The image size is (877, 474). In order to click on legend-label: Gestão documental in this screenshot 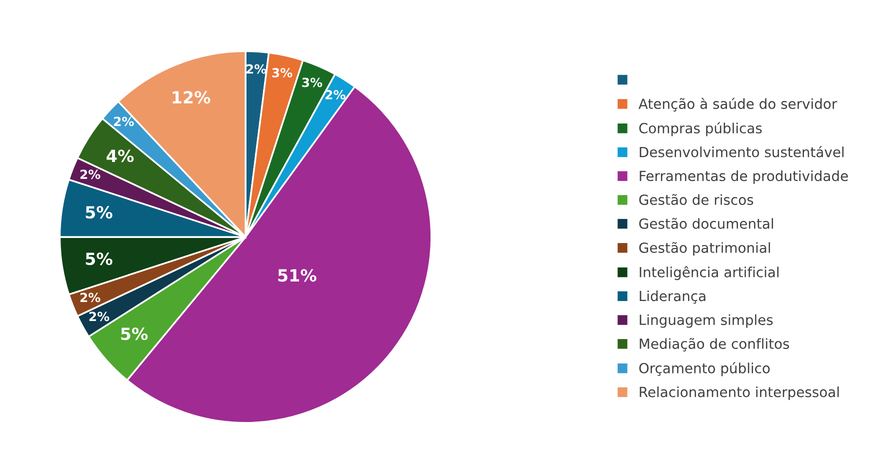, I will do `click(706, 223)`.